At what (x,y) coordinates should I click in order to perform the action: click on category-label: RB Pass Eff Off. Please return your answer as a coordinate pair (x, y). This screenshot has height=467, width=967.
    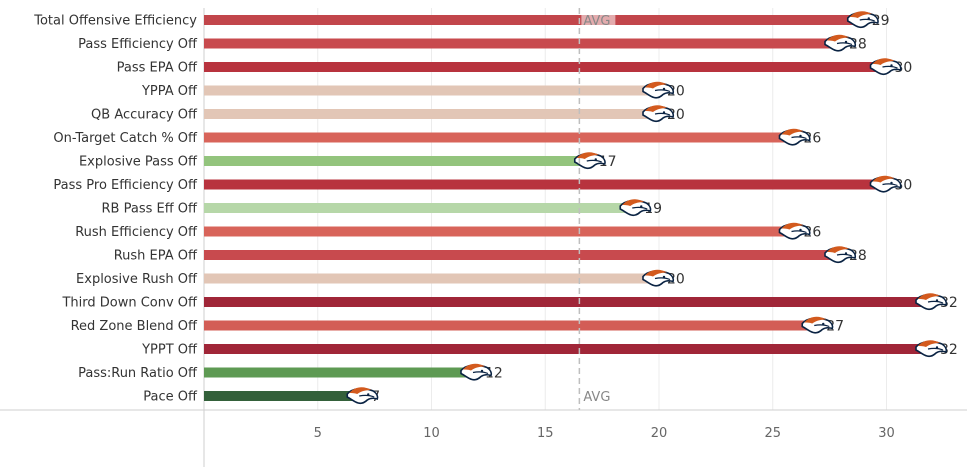
    Looking at the image, I should click on (150, 209).